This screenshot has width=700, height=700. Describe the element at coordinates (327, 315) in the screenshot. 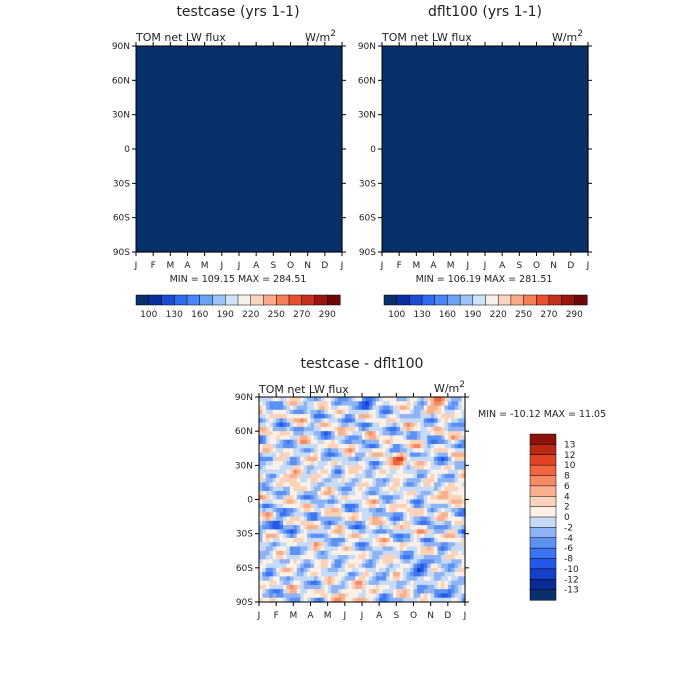

I see `colorbar-label: 290` at that location.